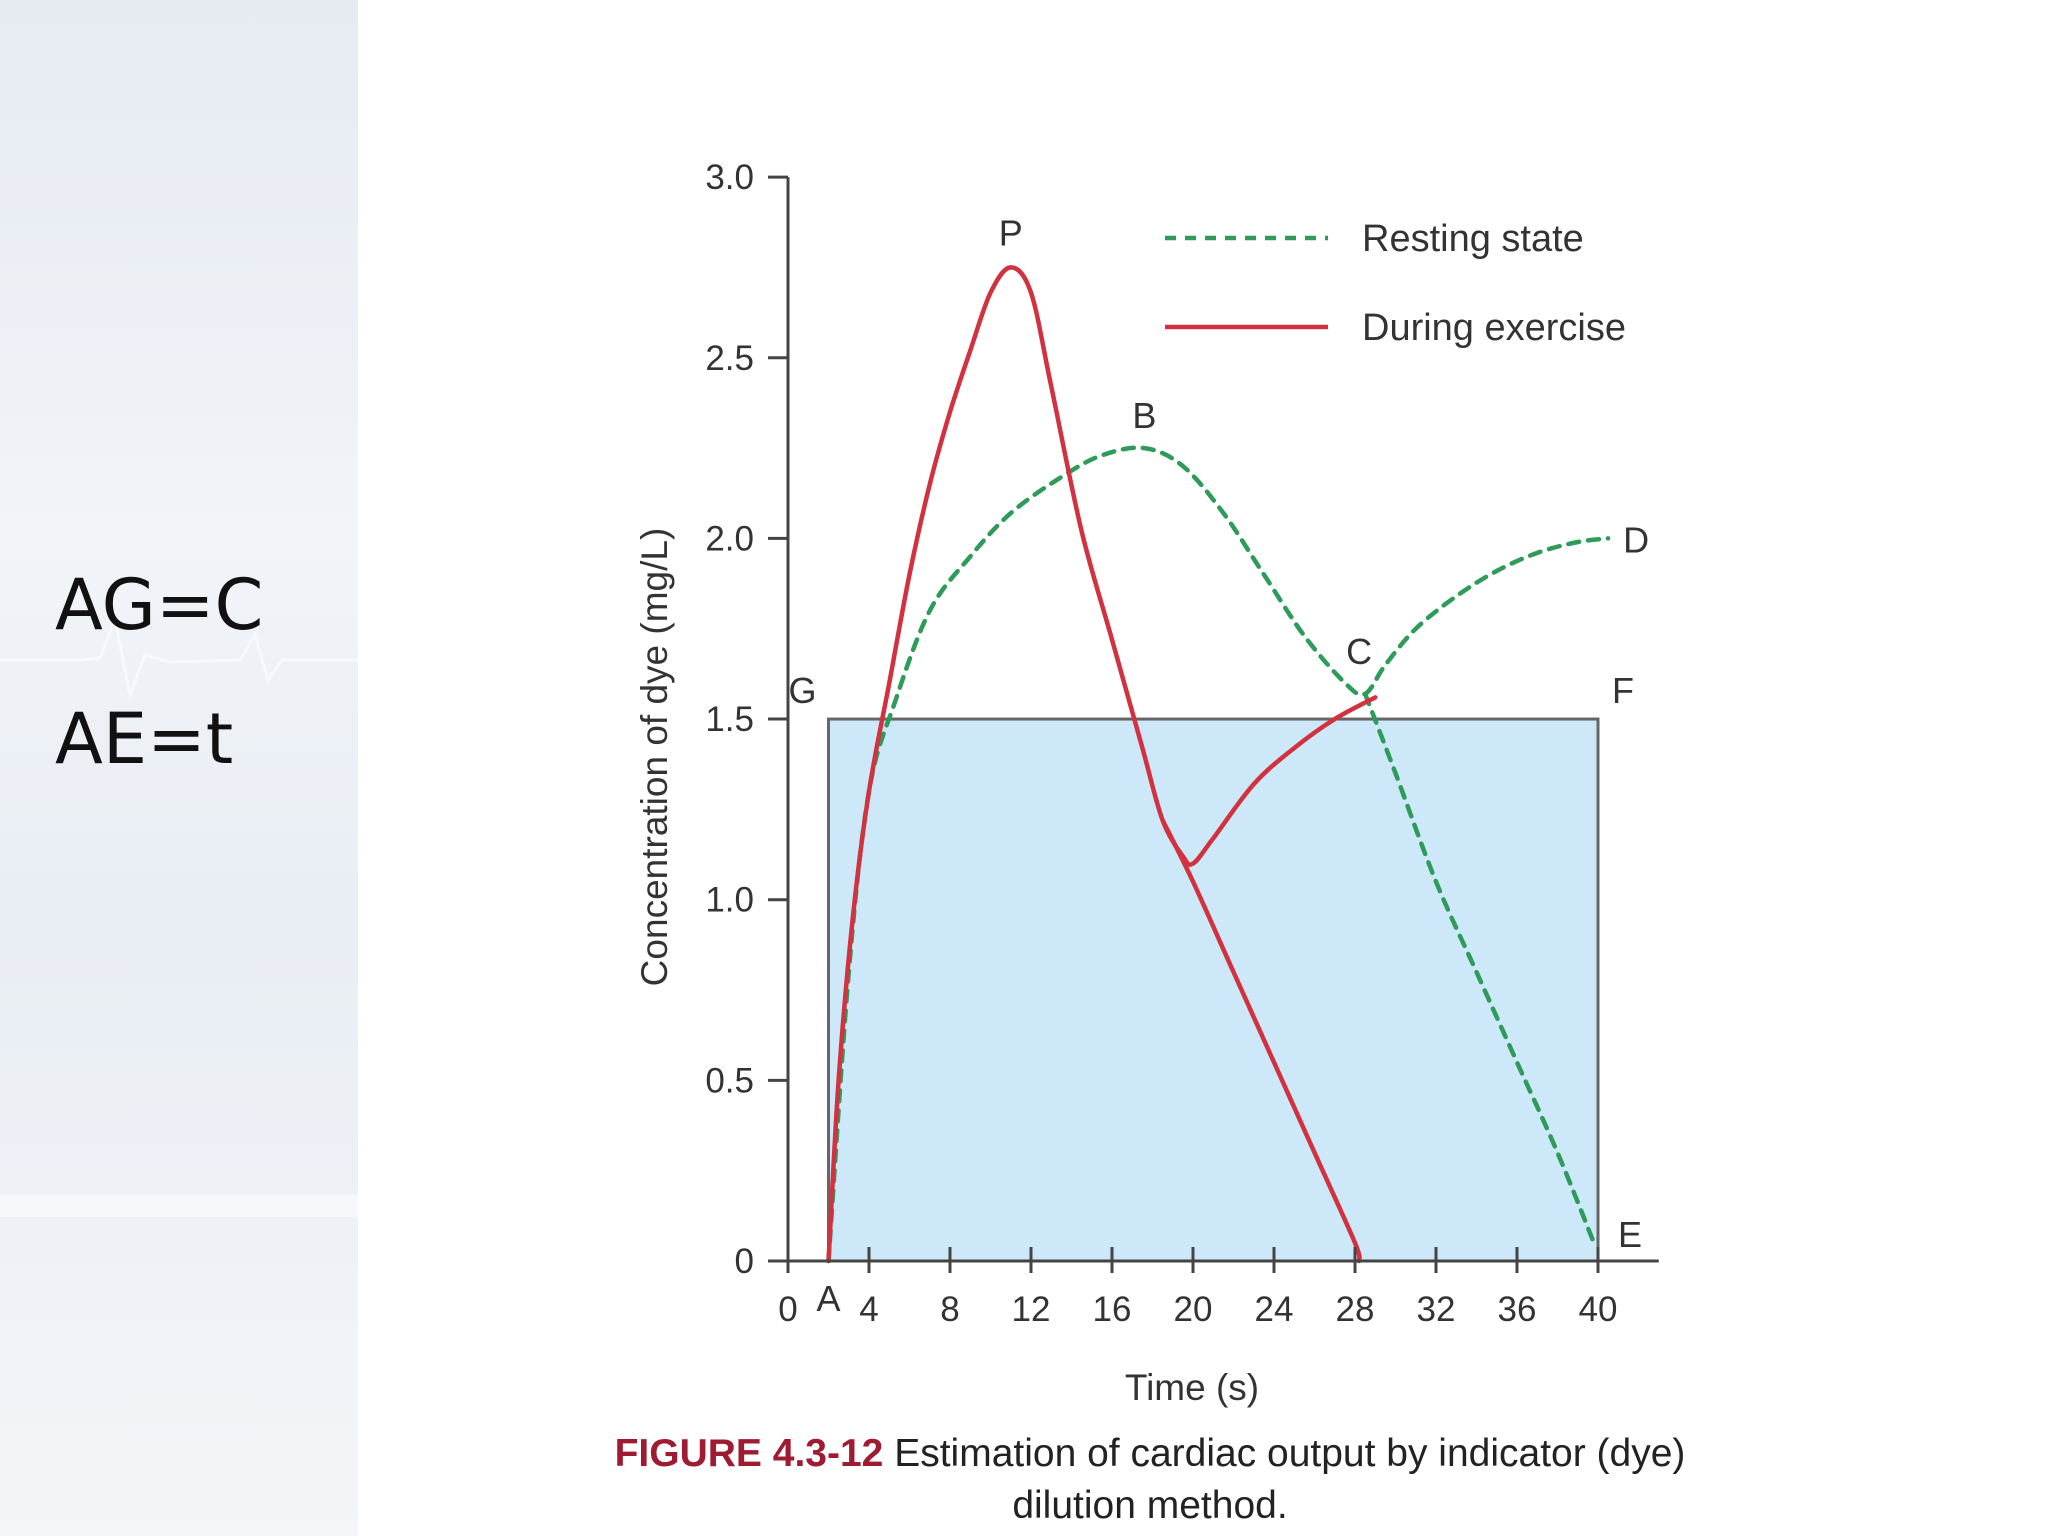  What do you see at coordinates (828, 1298) in the screenshot?
I see `point-label-a: A` at bounding box center [828, 1298].